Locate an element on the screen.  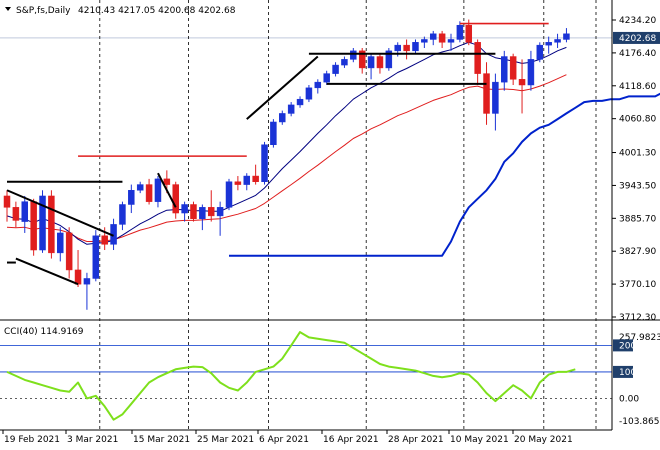
price-tick-label: 4234.20 is located at coordinates (637, 21).